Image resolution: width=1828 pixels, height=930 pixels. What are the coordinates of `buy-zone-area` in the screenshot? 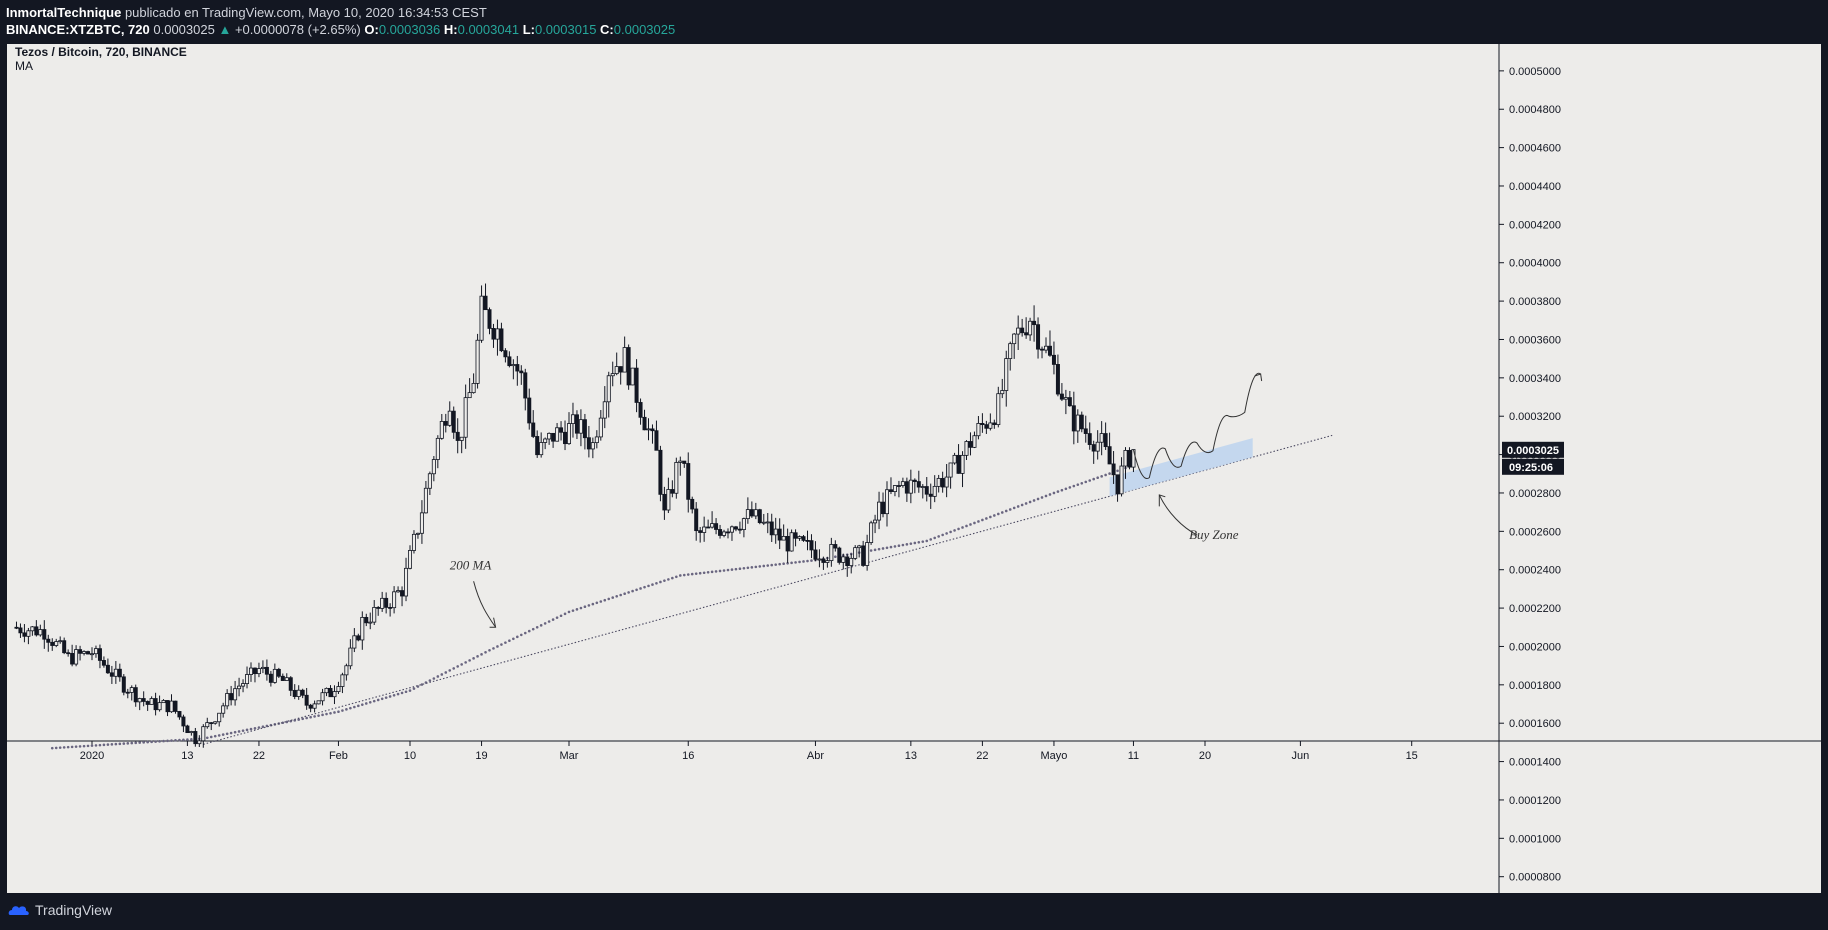 It's located at (1181, 467).